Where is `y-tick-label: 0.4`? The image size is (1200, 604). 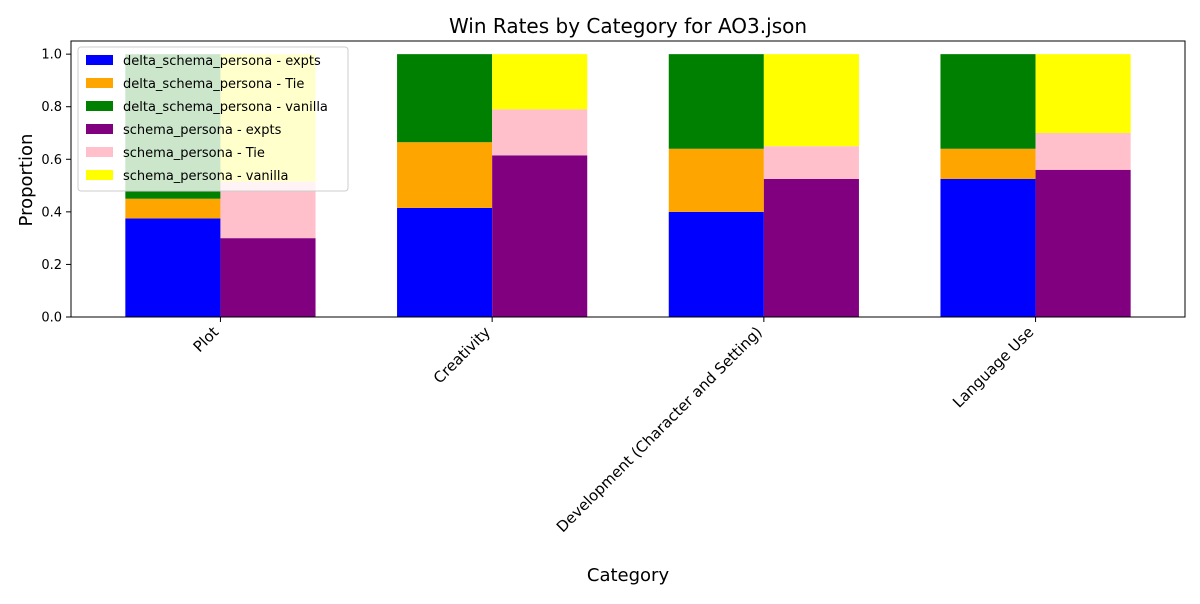
y-tick-label: 0.4 is located at coordinates (51, 212).